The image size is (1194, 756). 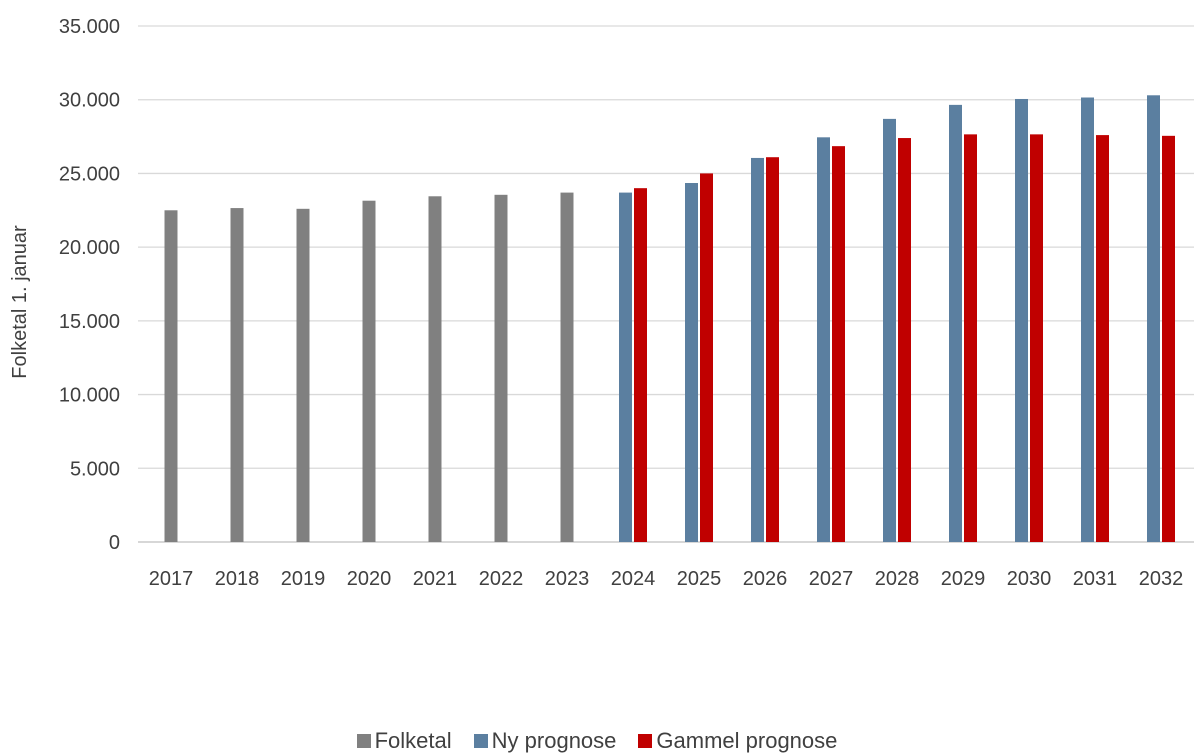 What do you see at coordinates (171, 579) in the screenshot?
I see `x-tick-label: 2017` at bounding box center [171, 579].